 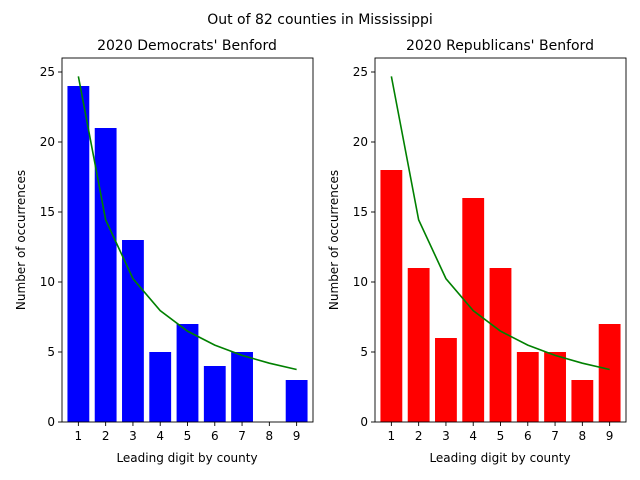 What do you see at coordinates (160, 436) in the screenshot?
I see `democrats-x-tick-label: 4` at bounding box center [160, 436].